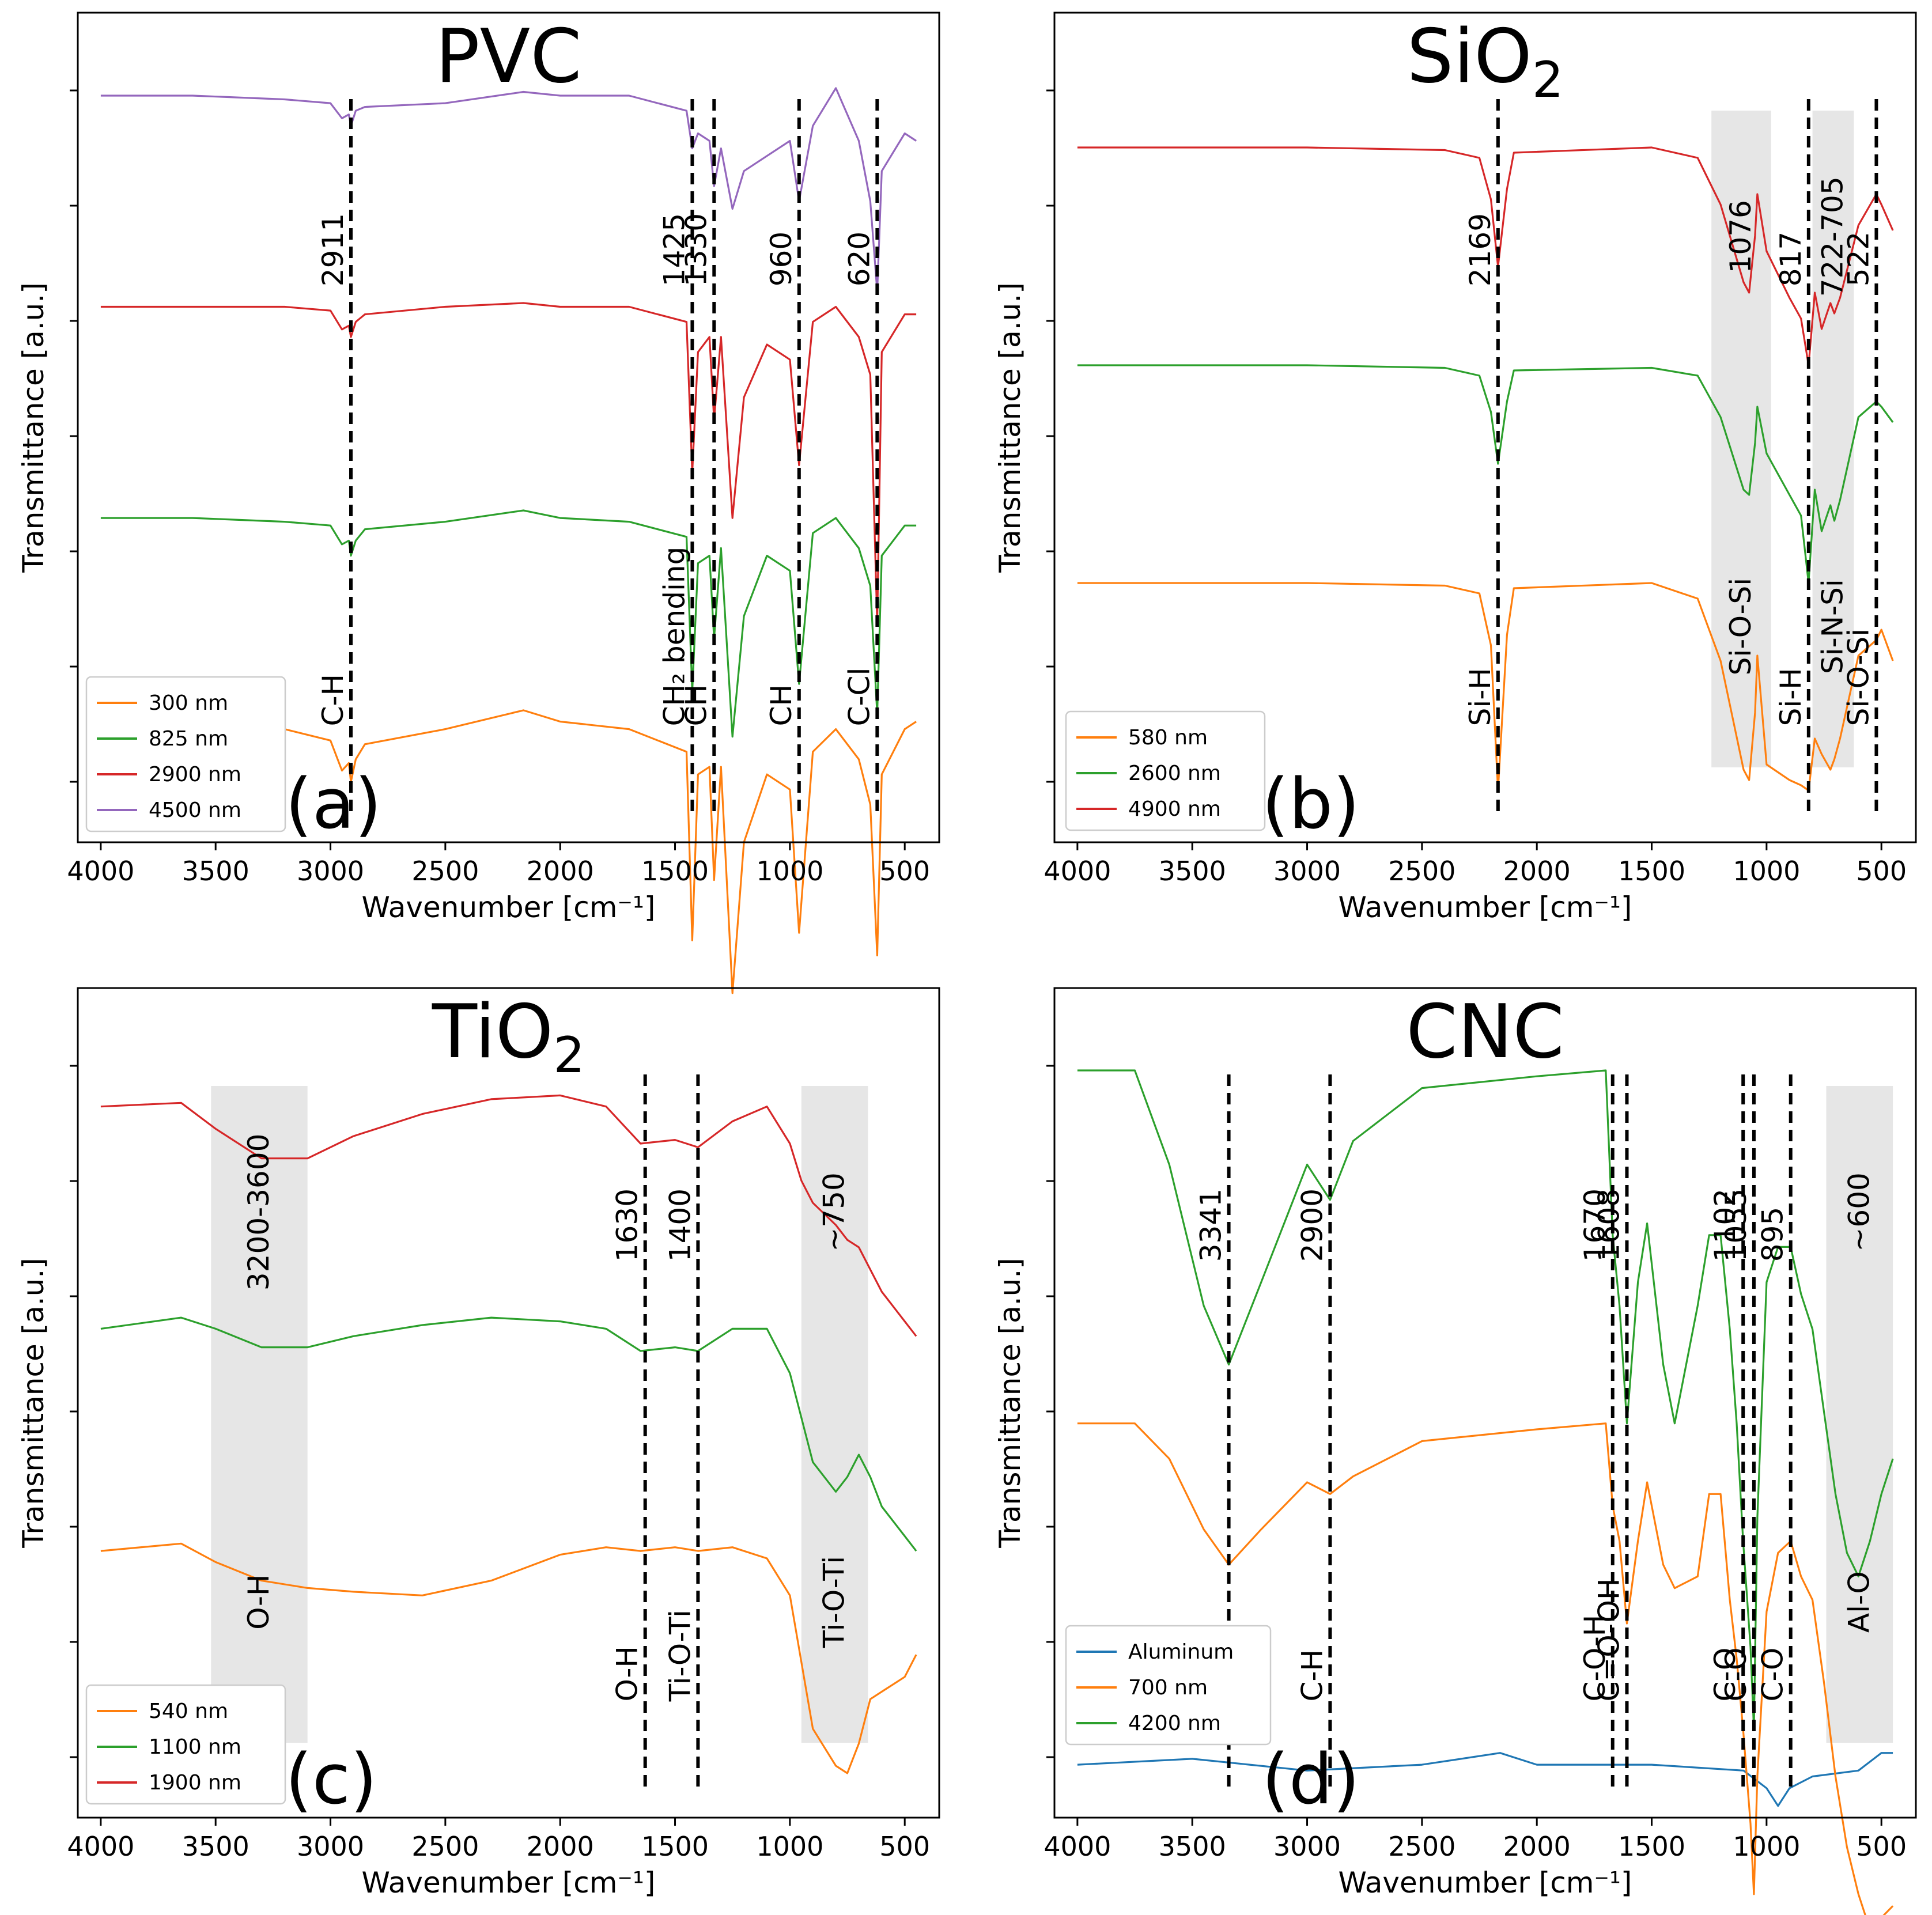  I want to click on spectrum-line-2900-nm, so click(508, 464).